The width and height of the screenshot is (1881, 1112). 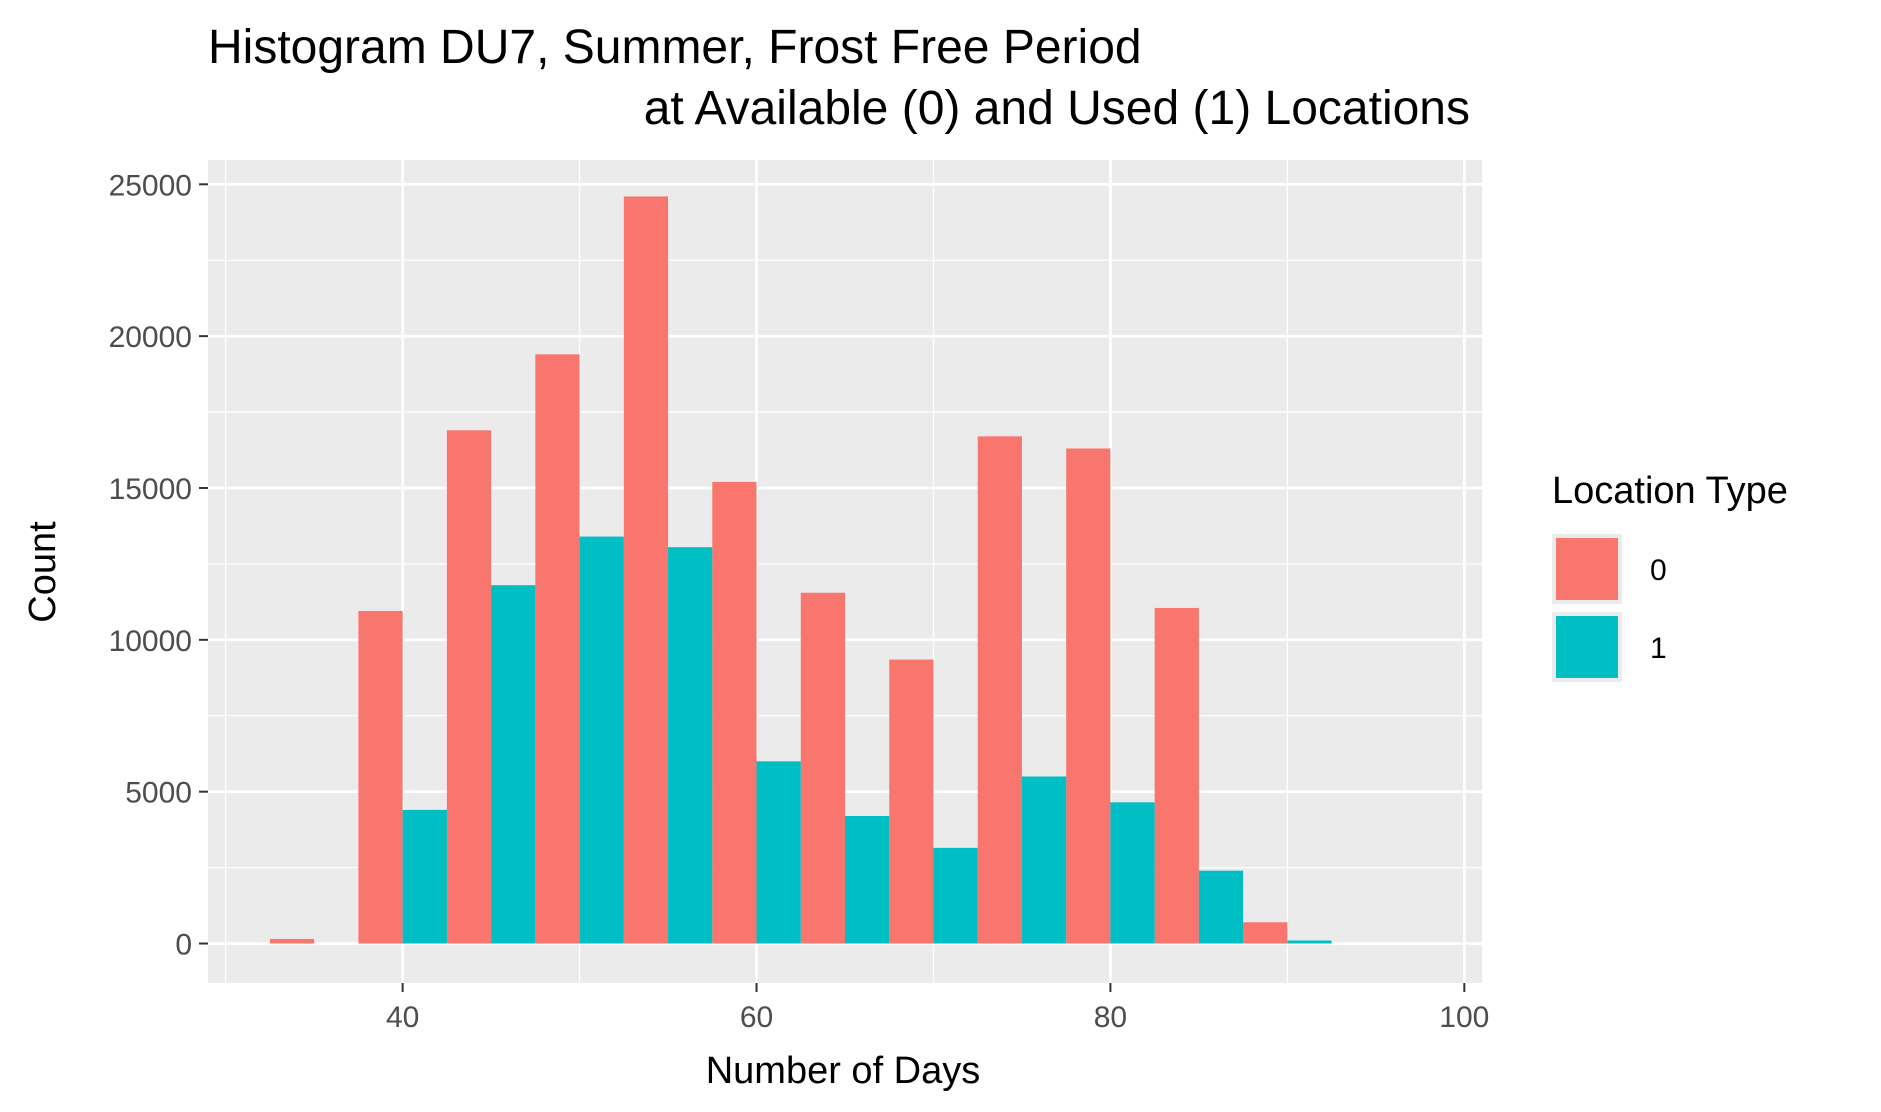 What do you see at coordinates (843, 1071) in the screenshot?
I see `x-axis-title: Number of Days` at bounding box center [843, 1071].